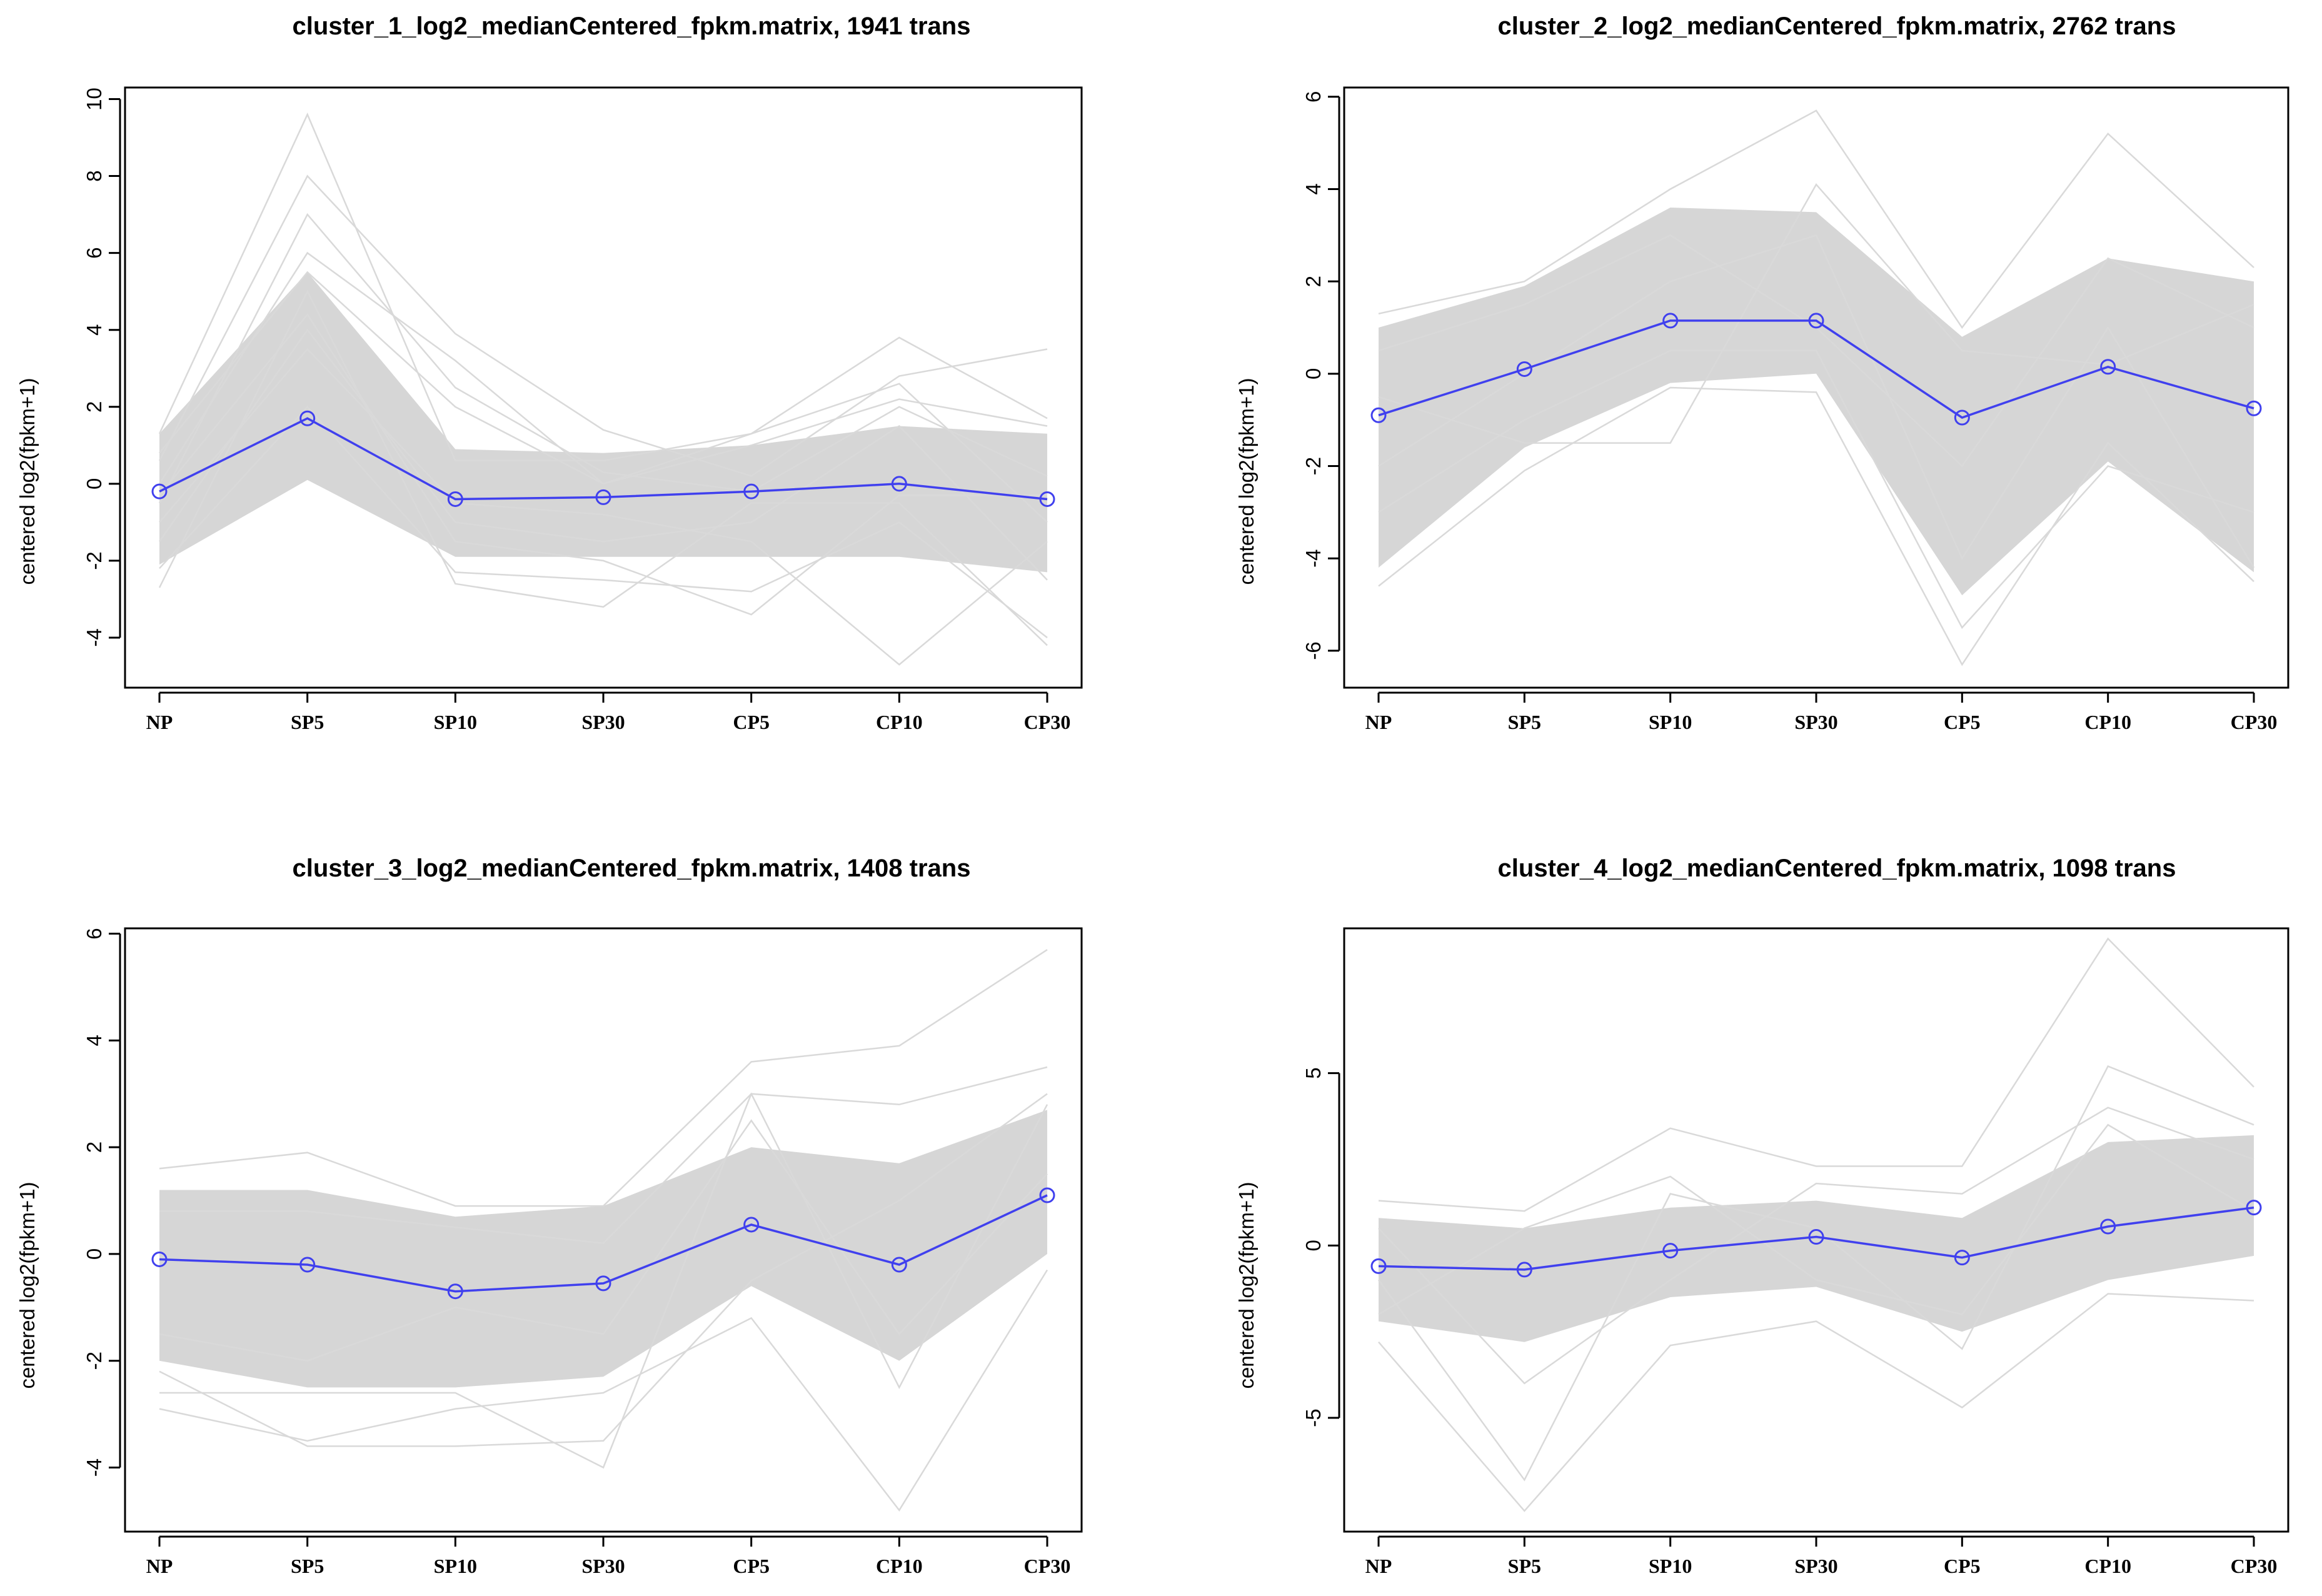 The image size is (2322, 1596). I want to click on y-tick-label: 8, so click(94, 175).